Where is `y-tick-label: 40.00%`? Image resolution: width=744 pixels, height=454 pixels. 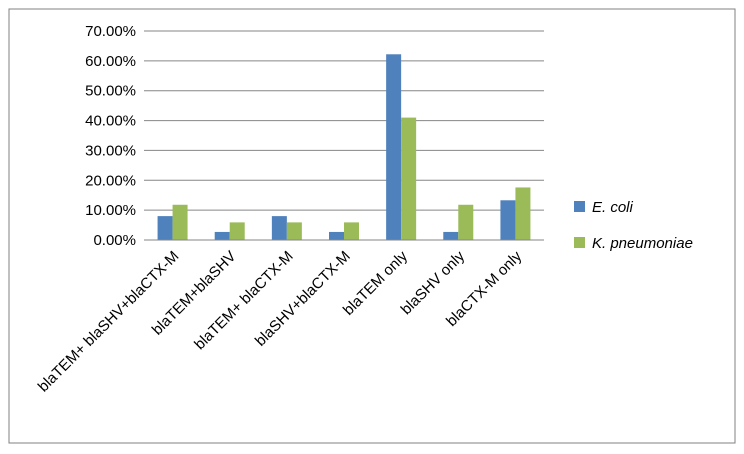 y-tick-label: 40.00% is located at coordinates (110, 121).